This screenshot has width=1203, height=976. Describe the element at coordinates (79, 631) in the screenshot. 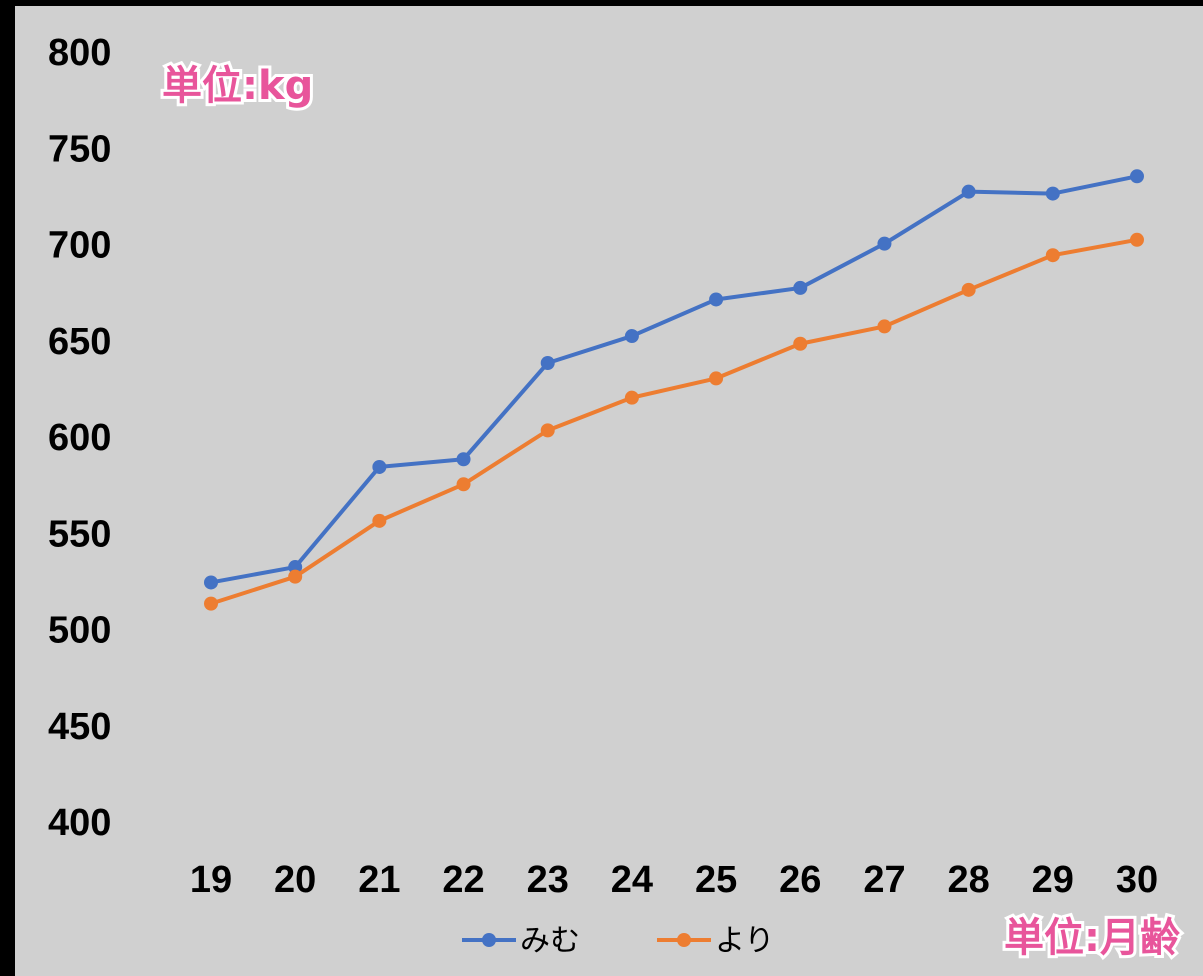

I see `y-tick-label: 500` at that location.